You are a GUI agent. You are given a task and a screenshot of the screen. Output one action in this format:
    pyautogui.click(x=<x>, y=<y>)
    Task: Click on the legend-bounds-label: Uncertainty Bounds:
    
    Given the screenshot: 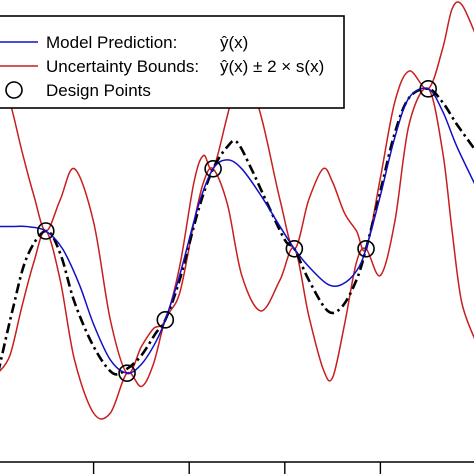 What is the action you would take?
    pyautogui.click(x=122, y=66)
    